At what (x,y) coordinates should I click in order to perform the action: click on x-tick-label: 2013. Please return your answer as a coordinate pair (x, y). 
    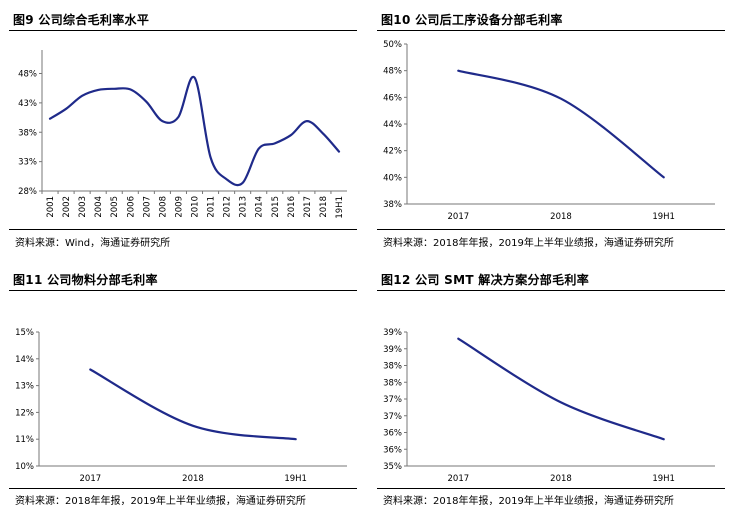
    Looking at the image, I should click on (244, 207).